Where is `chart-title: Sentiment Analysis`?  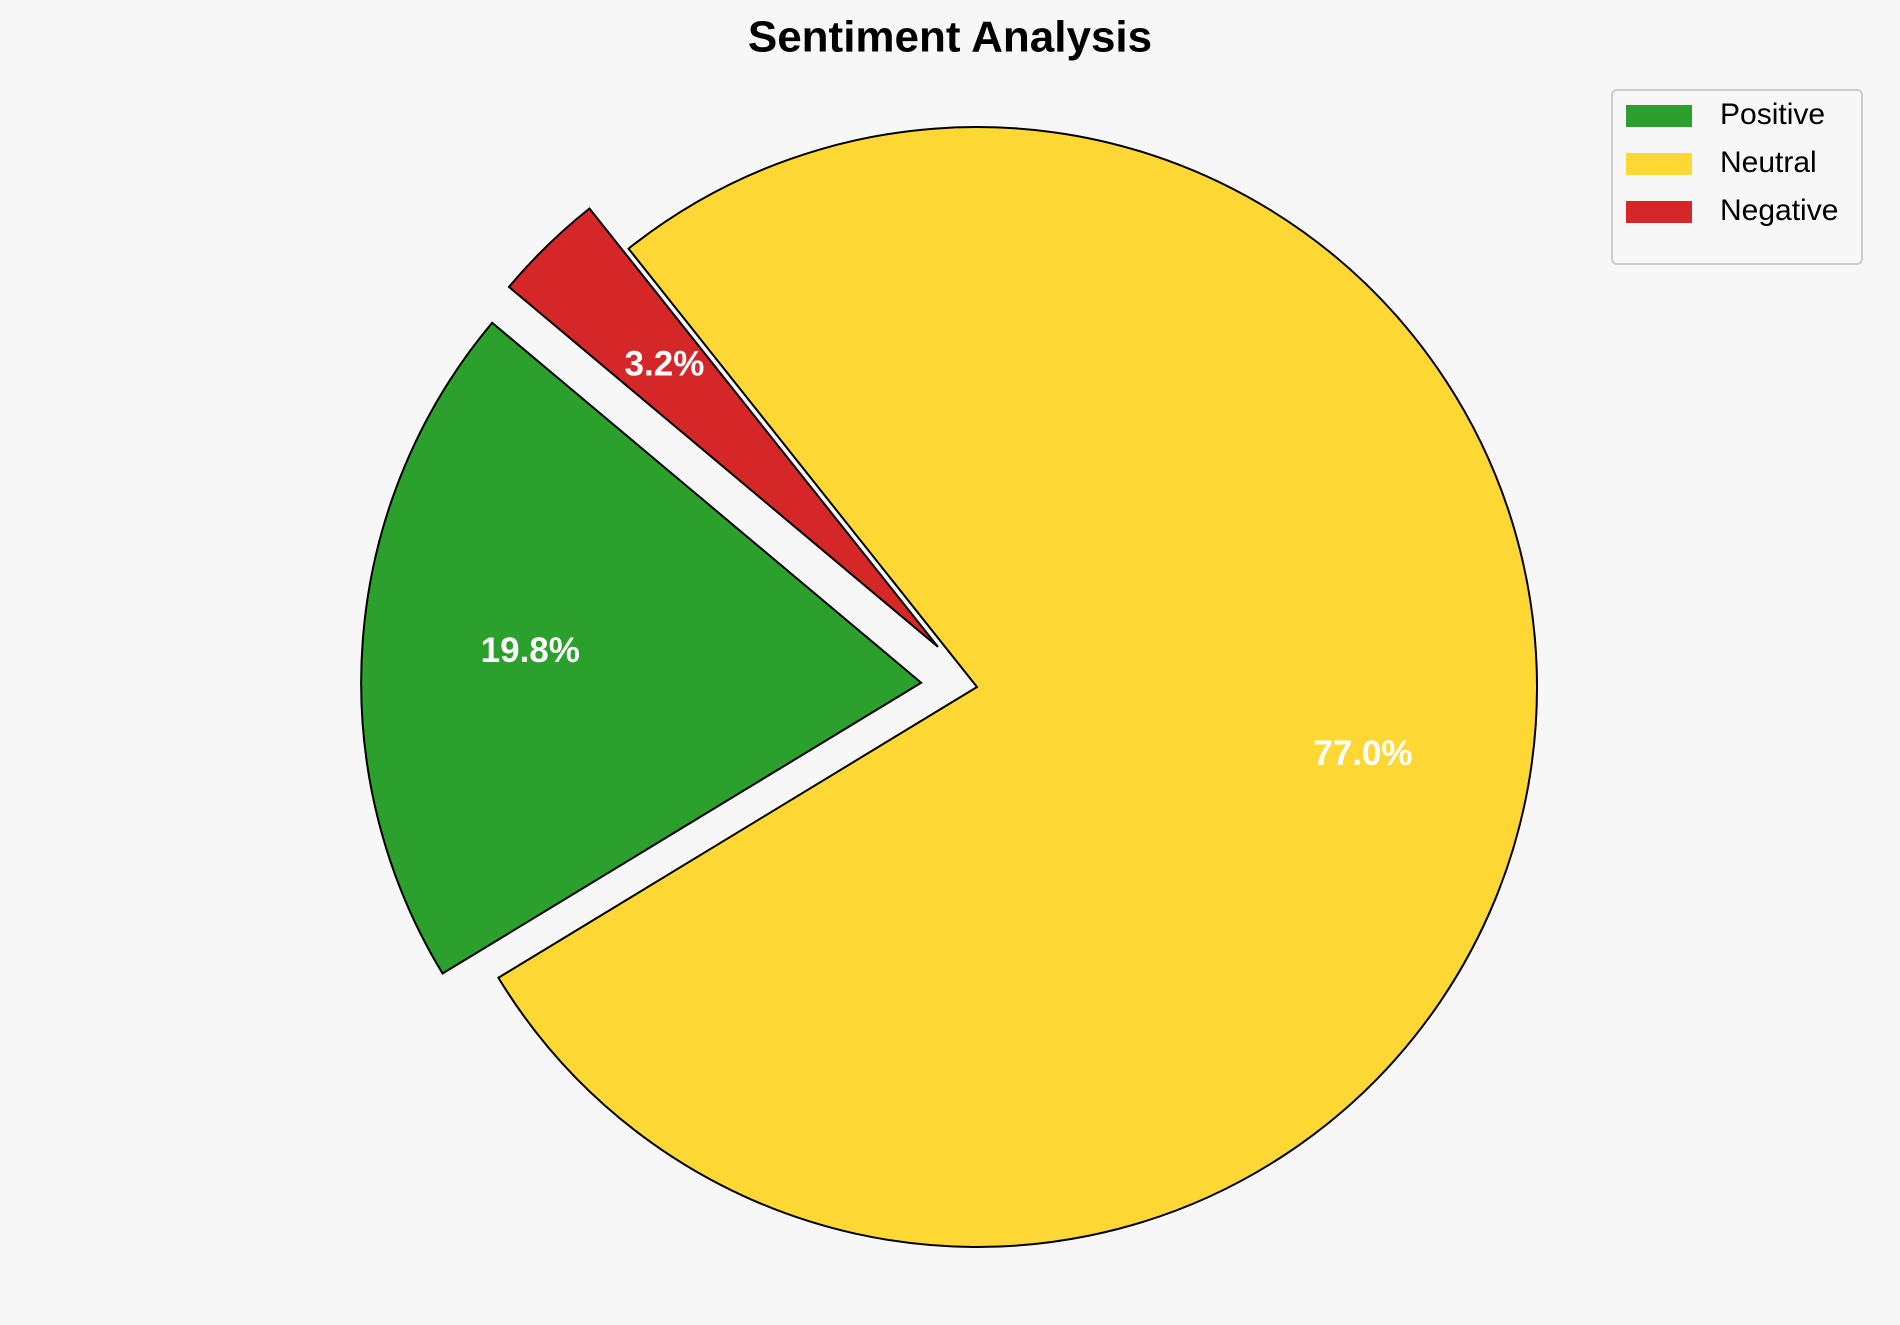 chart-title: Sentiment Analysis is located at coordinates (950, 37).